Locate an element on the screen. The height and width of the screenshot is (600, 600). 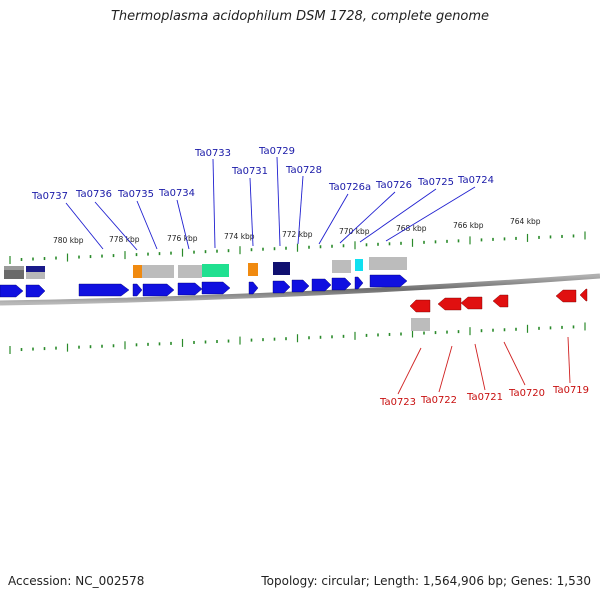
feature-track is located at coordinates (205, 268).